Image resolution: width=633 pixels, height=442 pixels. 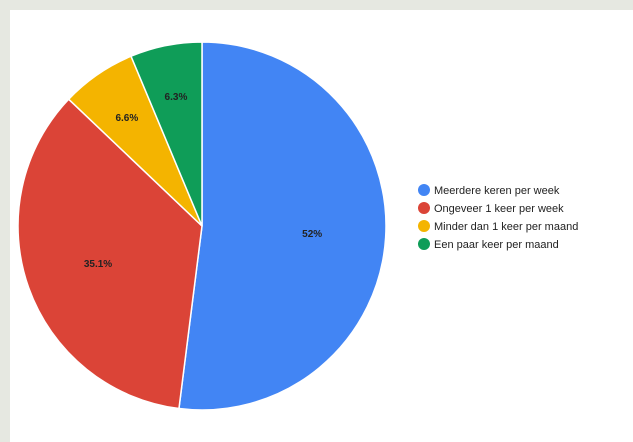 I want to click on legend-label-4: Een paar keer per maand, so click(x=496, y=245).